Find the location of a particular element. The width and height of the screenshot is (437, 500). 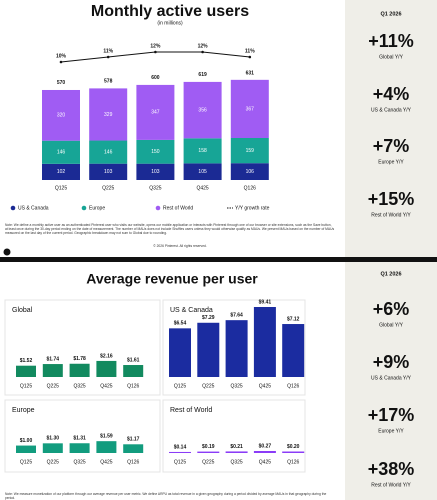

segment-label: 102 is located at coordinates (61, 172).